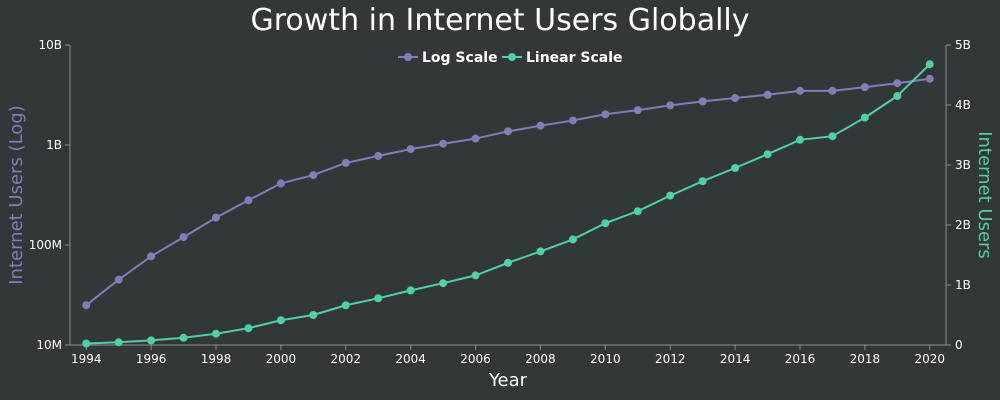  What do you see at coordinates (963, 45) in the screenshot?
I see `y-right-tick-label: 5B` at bounding box center [963, 45].